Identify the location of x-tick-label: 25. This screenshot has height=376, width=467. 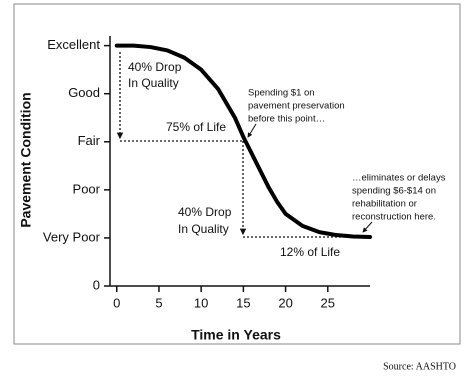
(328, 302).